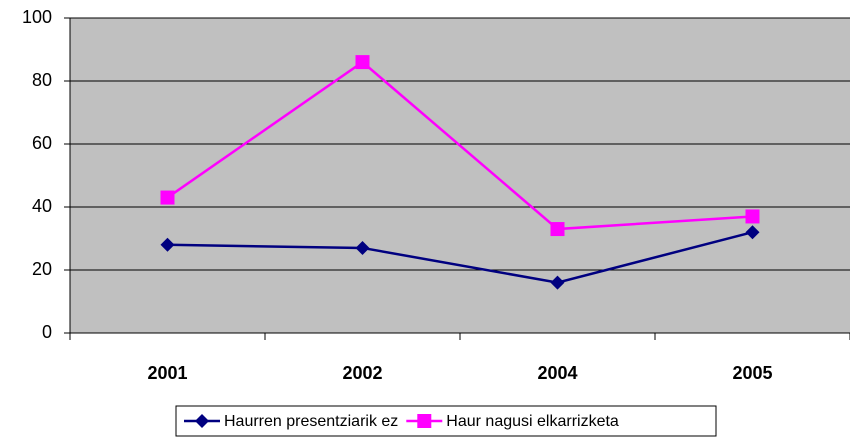  I want to click on x-tick-label: 2002, so click(362, 373).